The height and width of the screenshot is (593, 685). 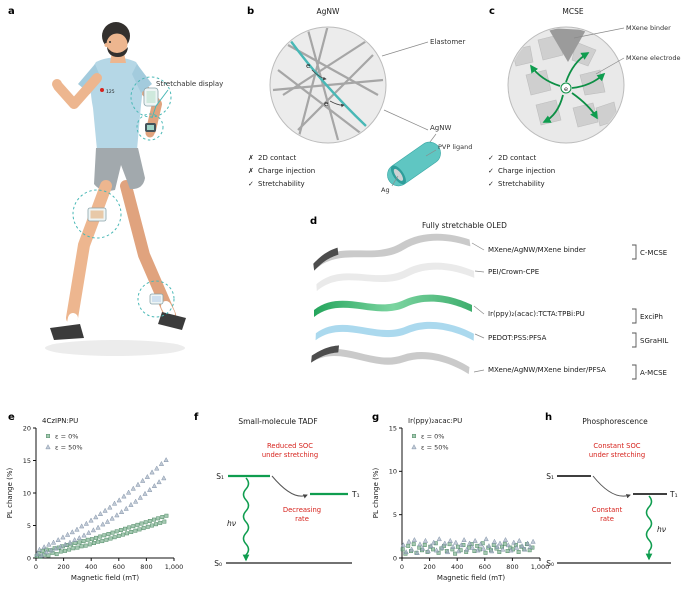 What do you see at coordinates (329, 11) in the screenshot?
I see `agnw-title: AgNW` at bounding box center [329, 11].